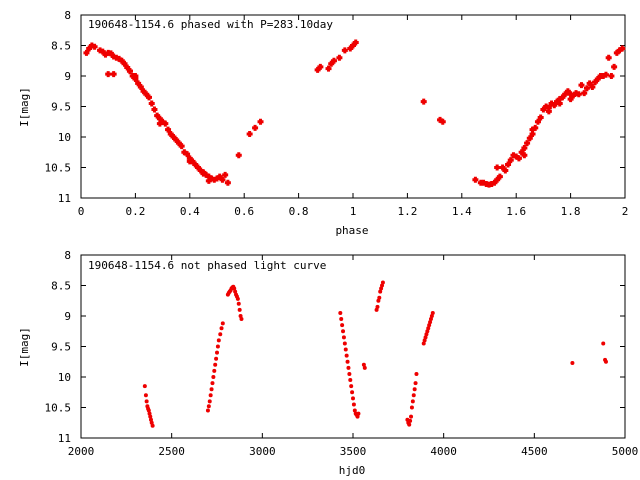 Image resolution: width=640 pixels, height=480 pixels. I want to click on unphased-y-tick-label: 8.5, so click(61, 286).